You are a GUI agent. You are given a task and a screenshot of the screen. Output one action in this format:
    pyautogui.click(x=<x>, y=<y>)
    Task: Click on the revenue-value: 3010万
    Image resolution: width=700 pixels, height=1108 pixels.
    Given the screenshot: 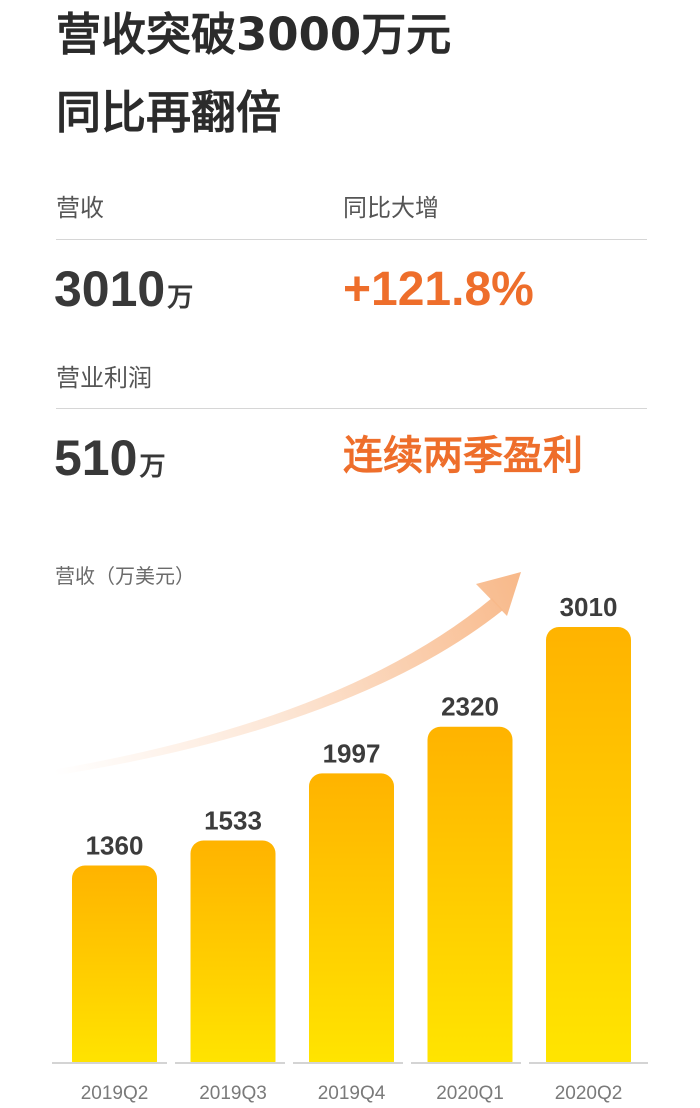 What is the action you would take?
    pyautogui.click(x=123, y=289)
    